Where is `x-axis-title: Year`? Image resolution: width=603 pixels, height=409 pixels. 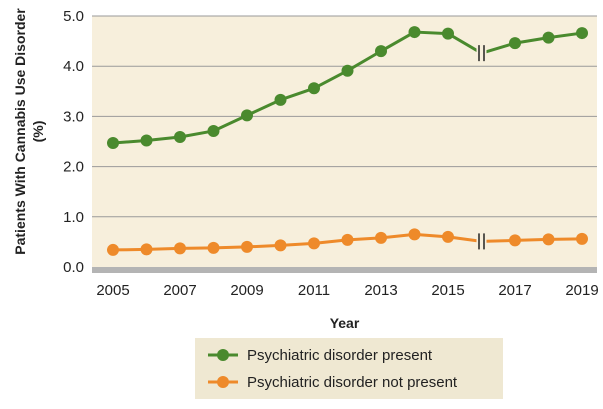 x-axis-title: Year is located at coordinates (345, 323).